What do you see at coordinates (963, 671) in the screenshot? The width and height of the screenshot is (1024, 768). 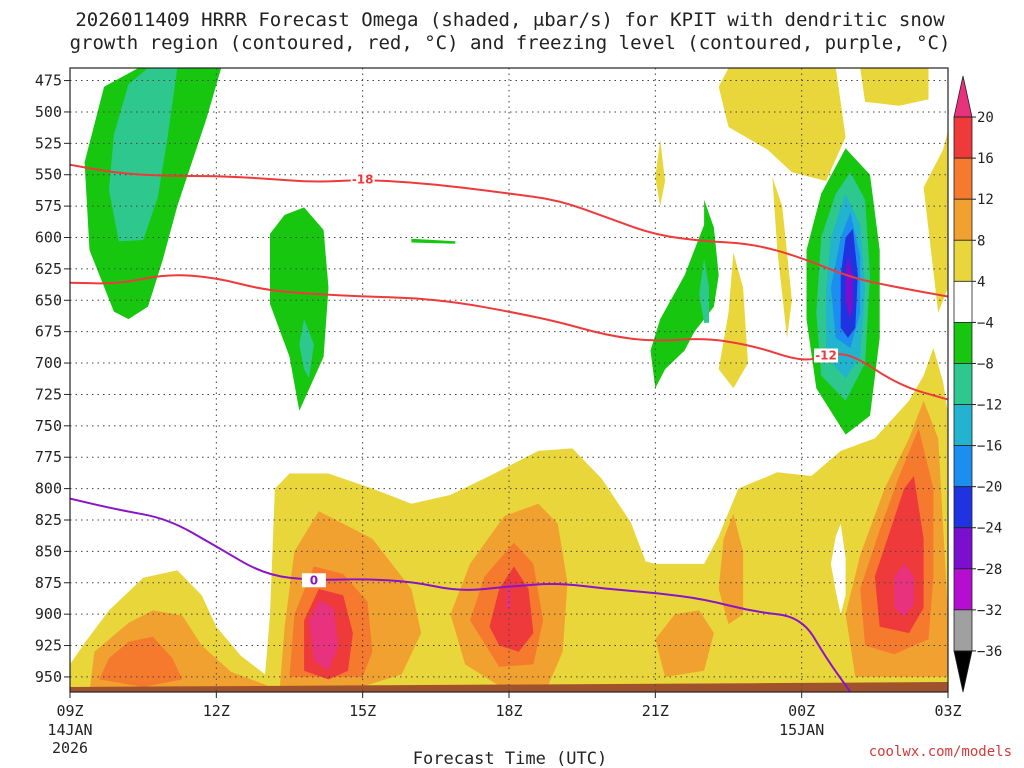 I see `colorbar-bottom-arrow` at bounding box center [963, 671].